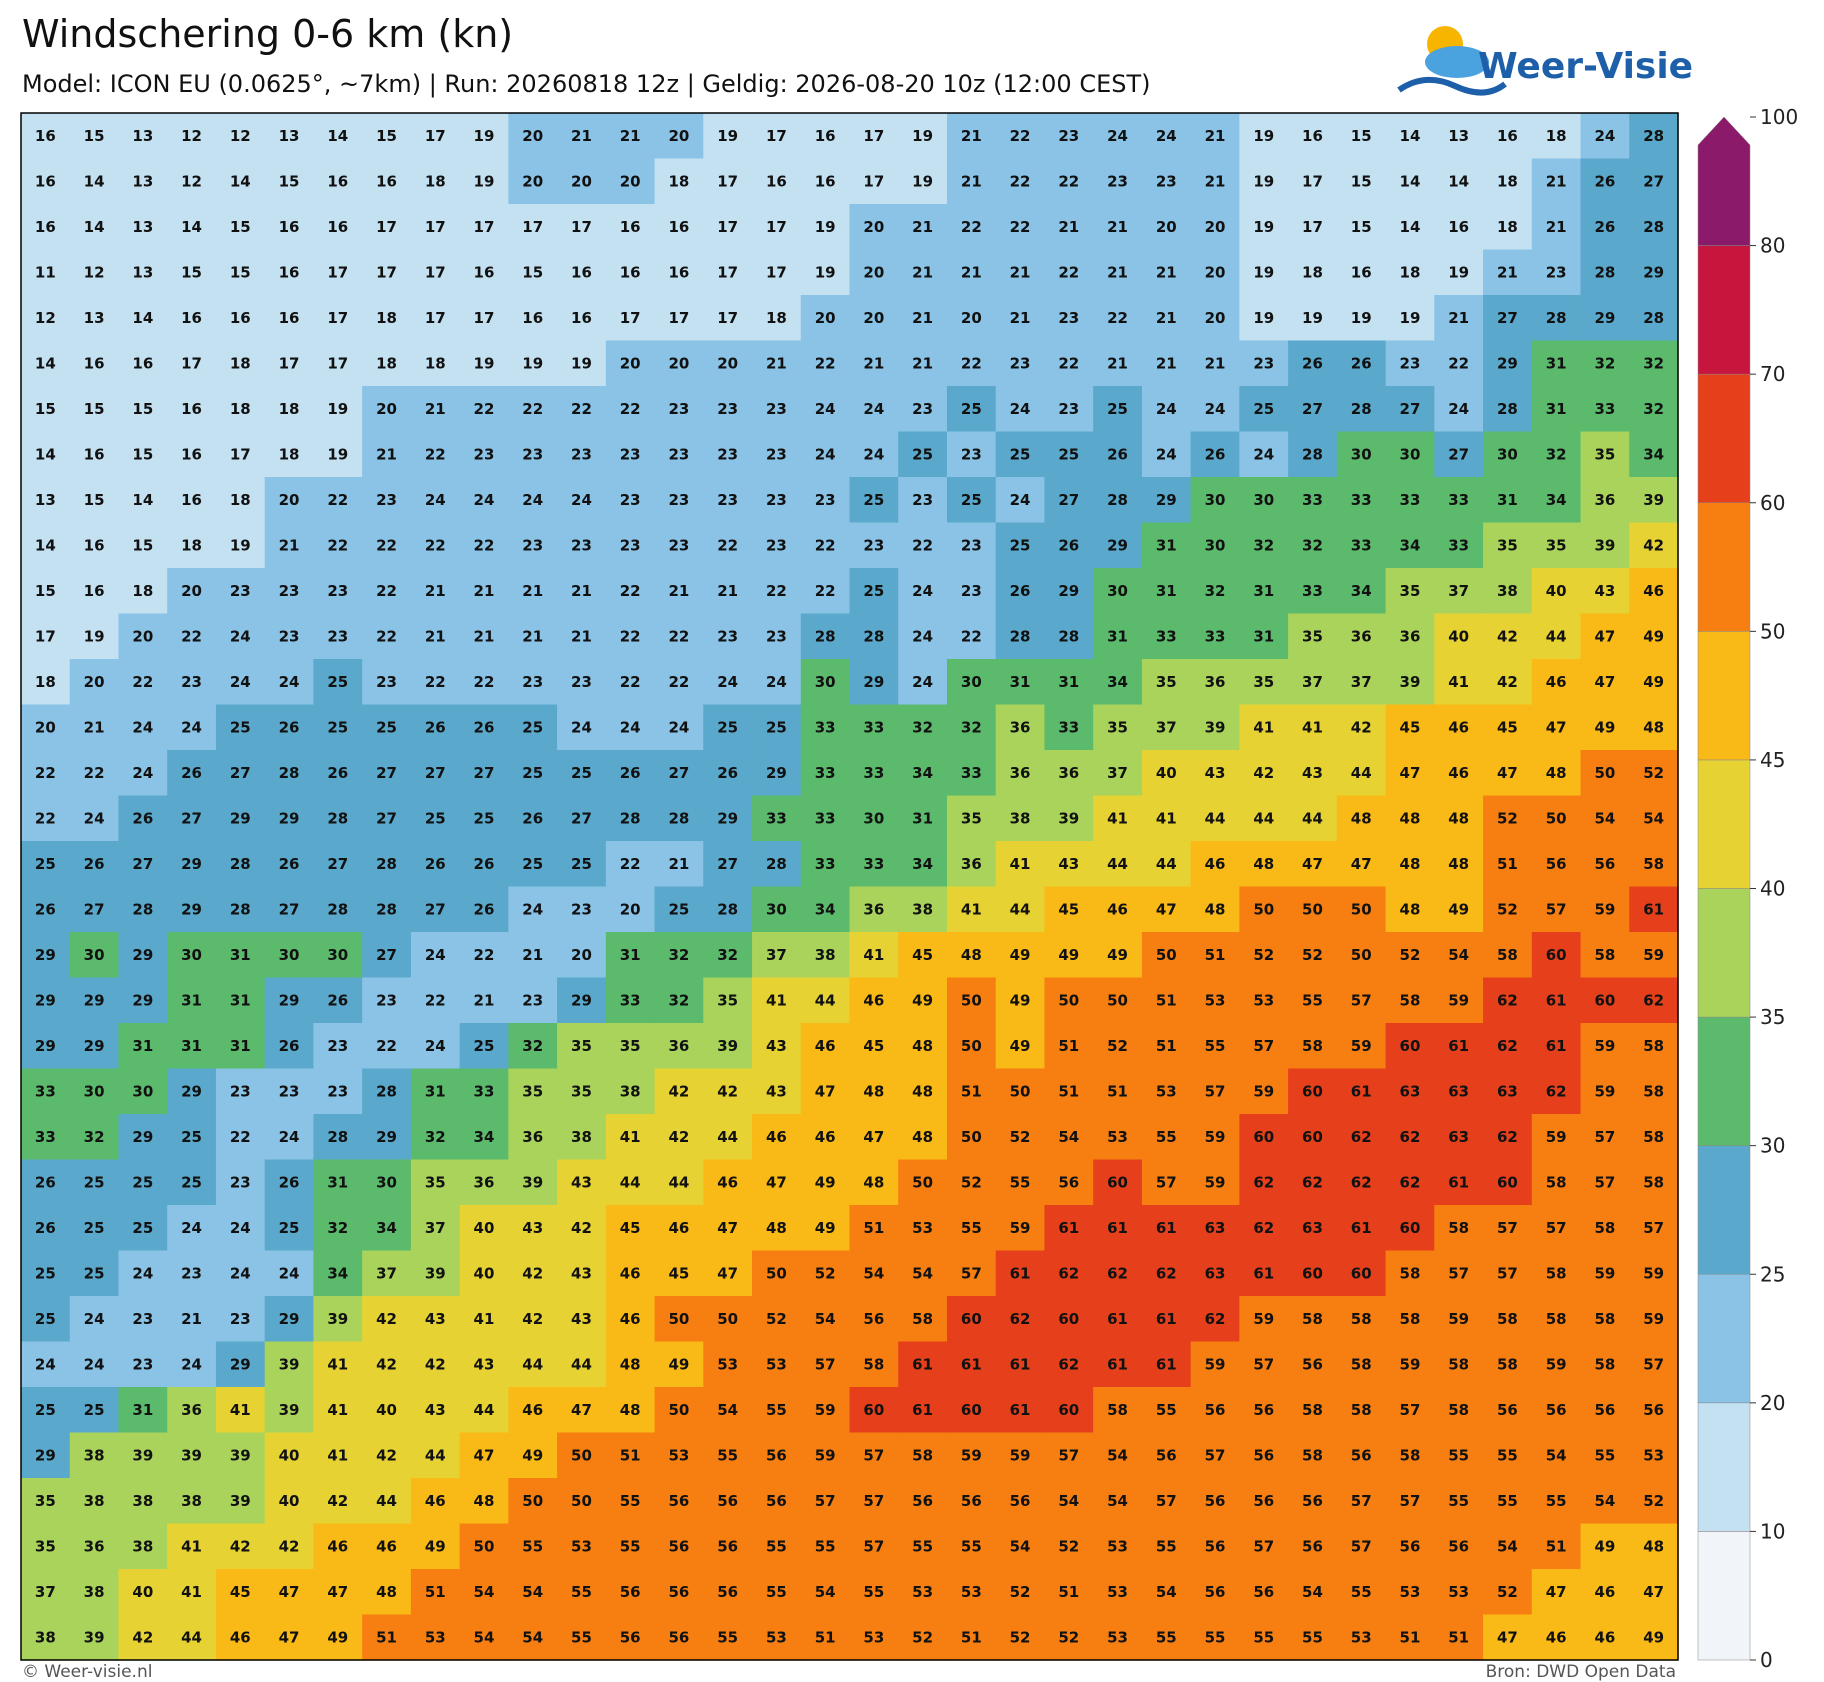  Describe the element at coordinates (1604, 1182) in the screenshot. I see `value-label: 57` at that location.